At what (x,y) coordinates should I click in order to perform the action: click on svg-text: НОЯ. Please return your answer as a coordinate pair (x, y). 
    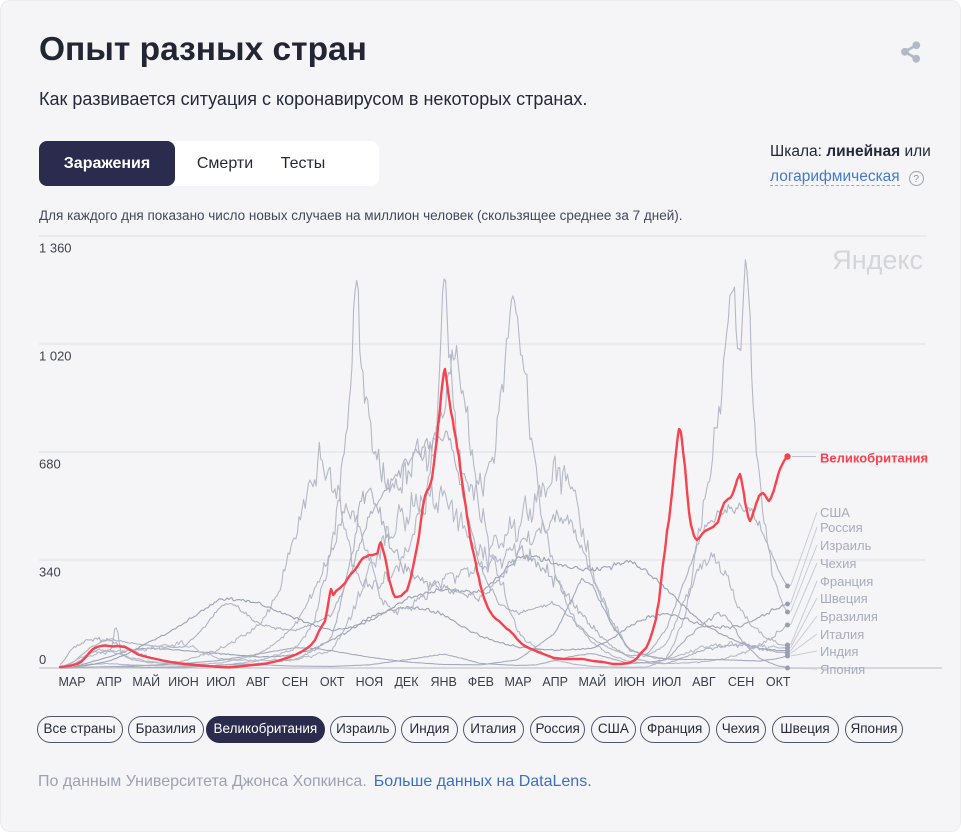
    Looking at the image, I should click on (370, 682).